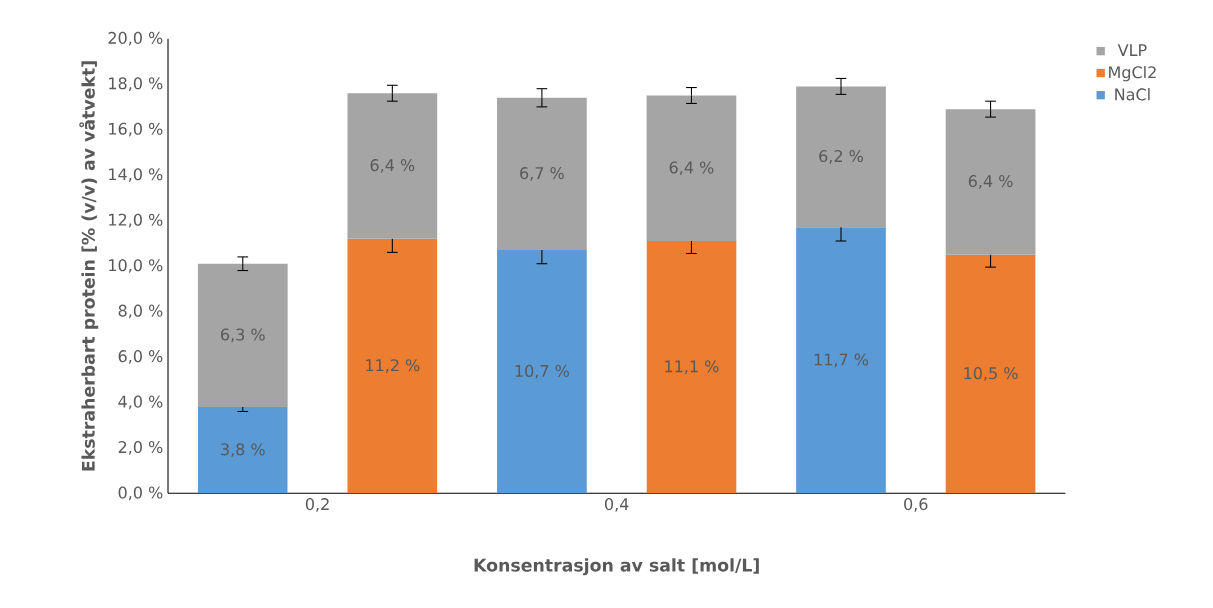 The height and width of the screenshot is (608, 1213). I want to click on y-tick-label: 2,0 %, so click(140, 448).